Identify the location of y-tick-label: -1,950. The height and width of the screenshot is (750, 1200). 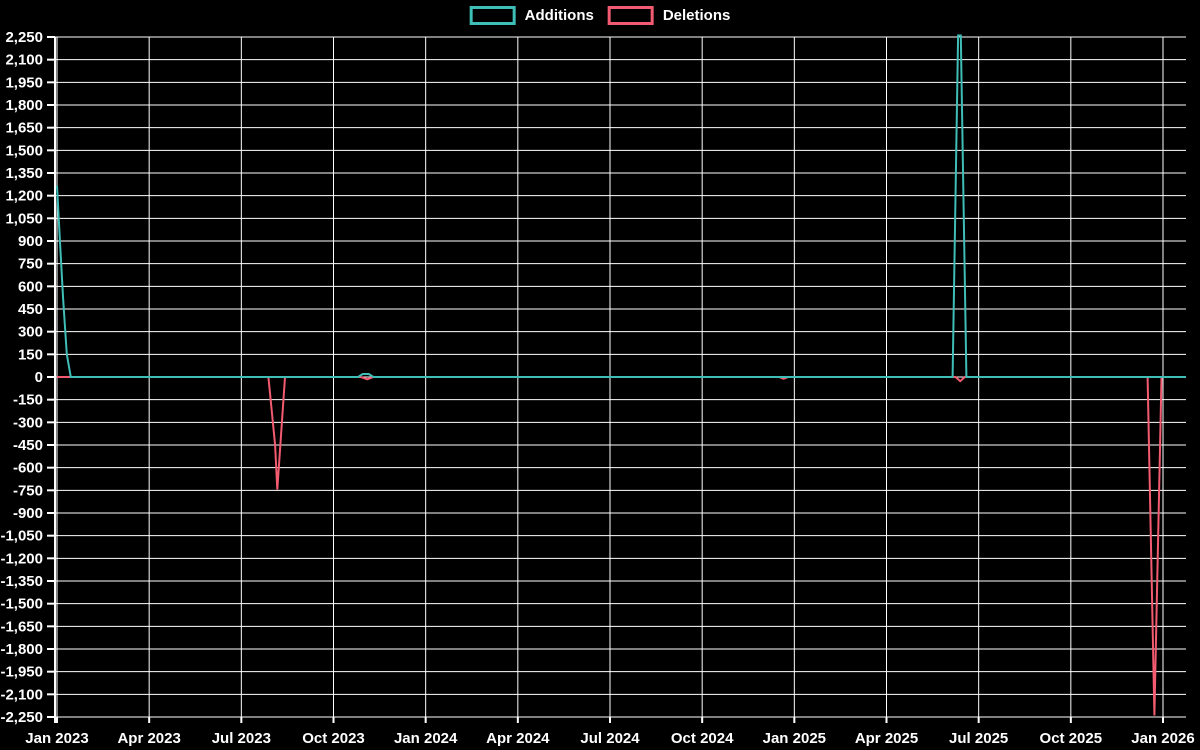
(21, 672).